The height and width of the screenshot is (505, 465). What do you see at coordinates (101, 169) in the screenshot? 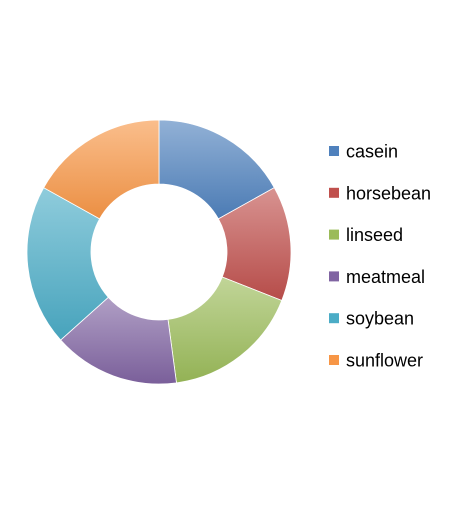
I see `slice-sunflower` at bounding box center [101, 169].